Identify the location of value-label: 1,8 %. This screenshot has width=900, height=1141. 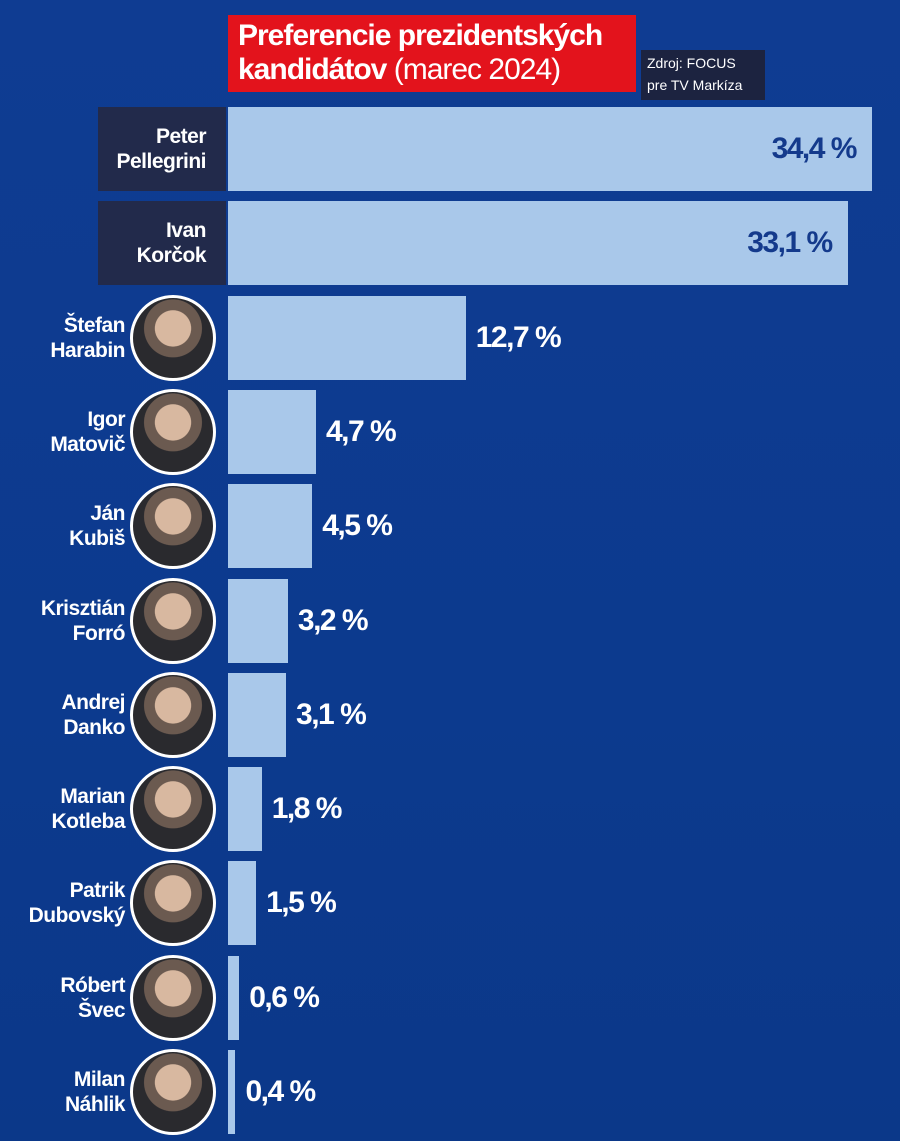
(307, 809).